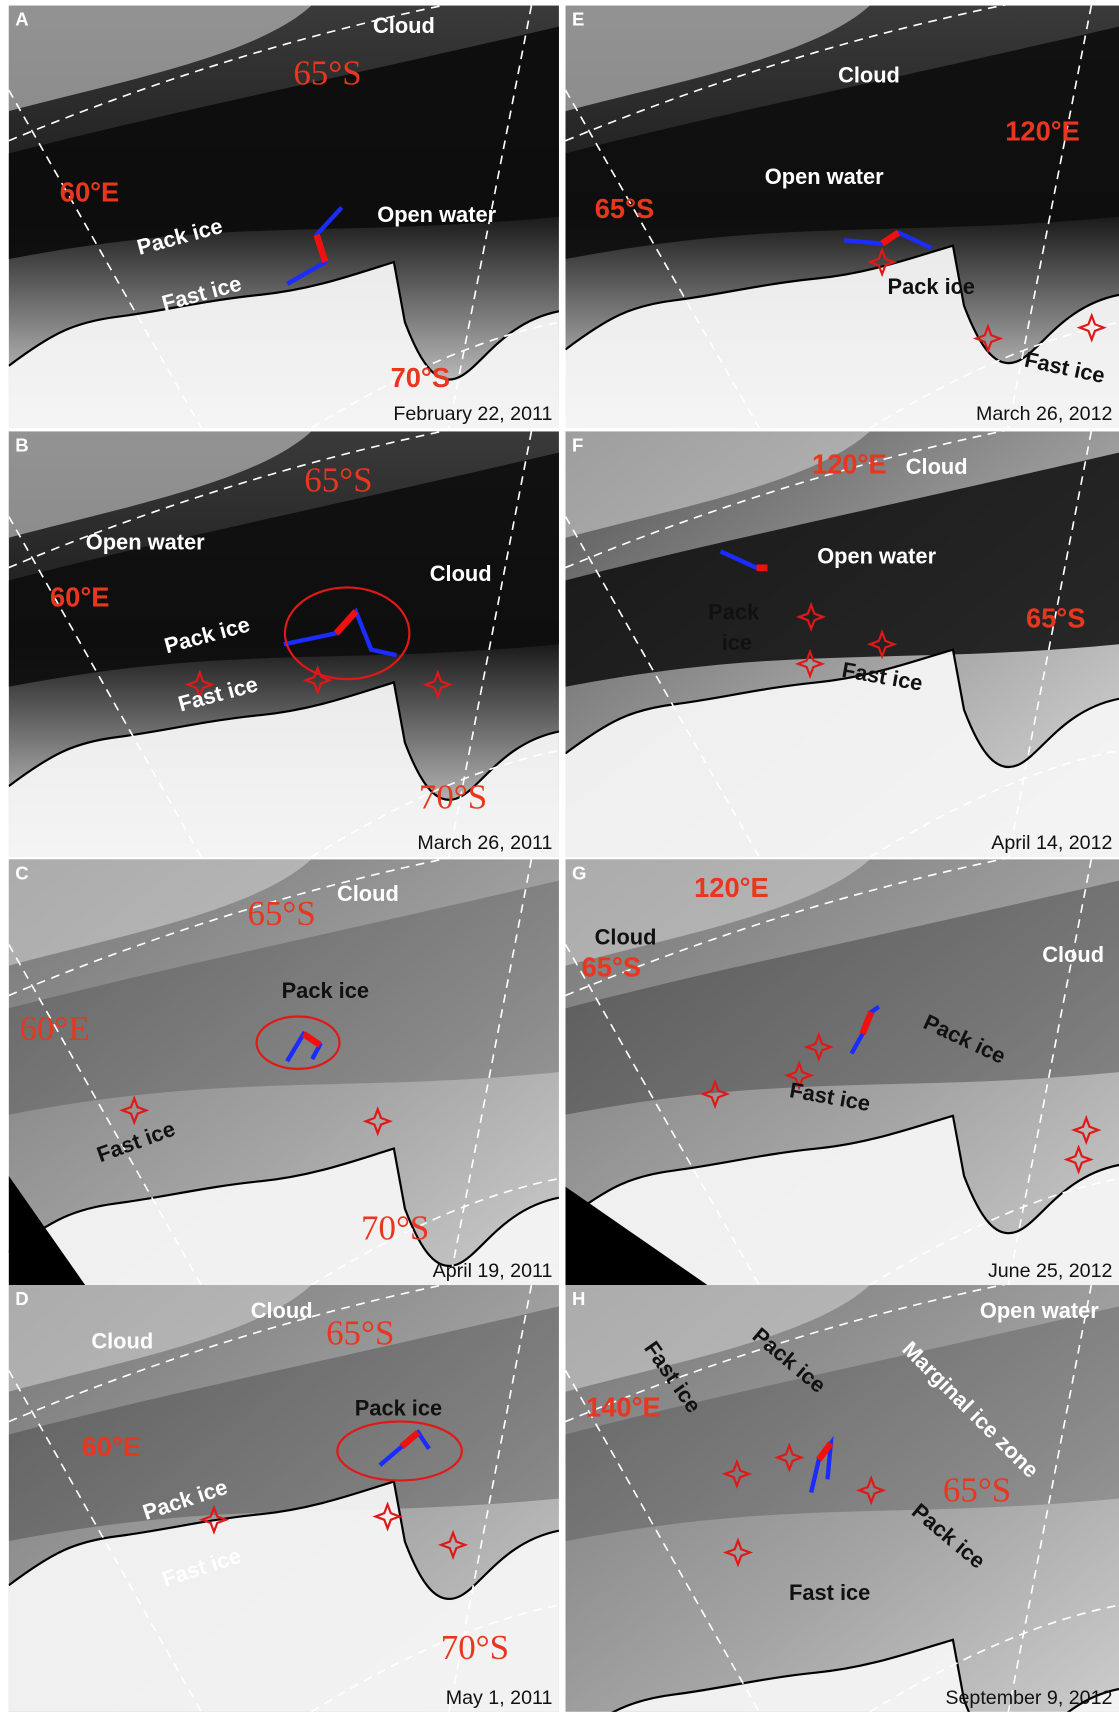 This screenshot has height=1712, width=1119. I want to click on image-date: April 19, 2011, so click(493, 1271).